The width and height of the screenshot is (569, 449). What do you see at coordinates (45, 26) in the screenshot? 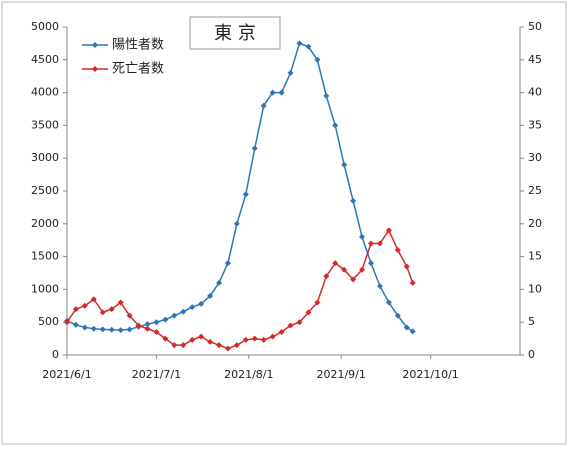
I see `y-tick-label: 5000` at bounding box center [45, 26].